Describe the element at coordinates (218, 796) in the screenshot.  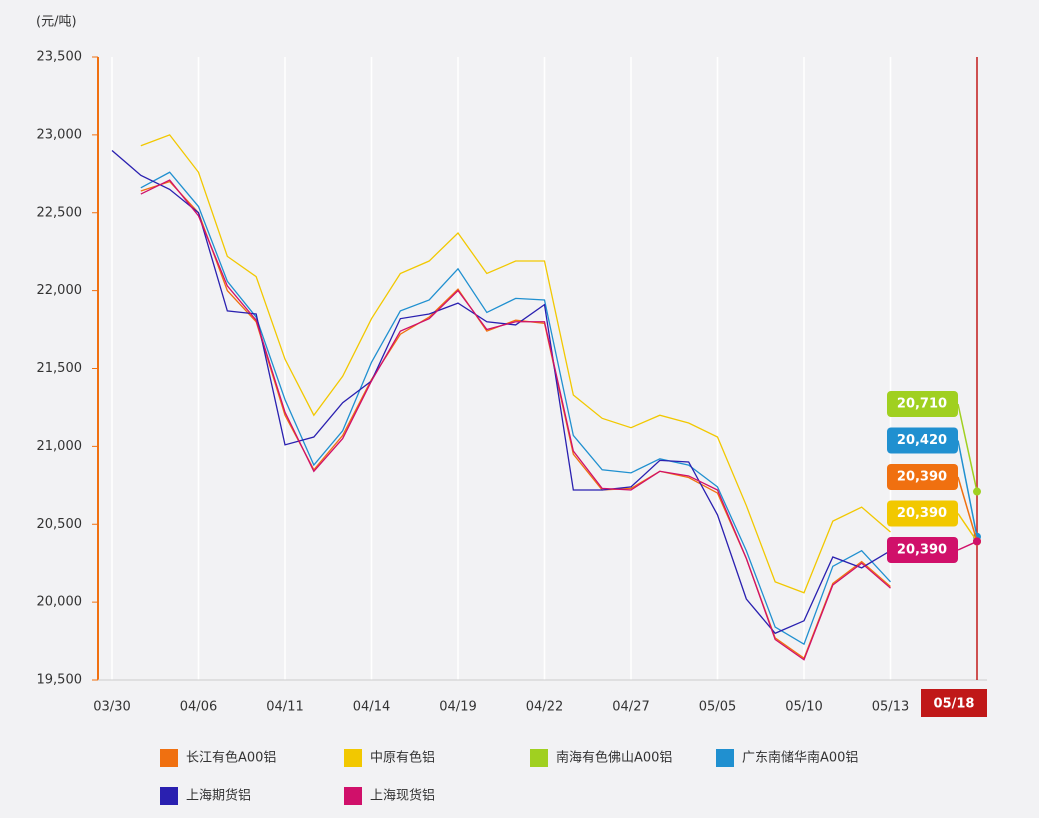
I see `legend-label: 上海期货铝` at that location.